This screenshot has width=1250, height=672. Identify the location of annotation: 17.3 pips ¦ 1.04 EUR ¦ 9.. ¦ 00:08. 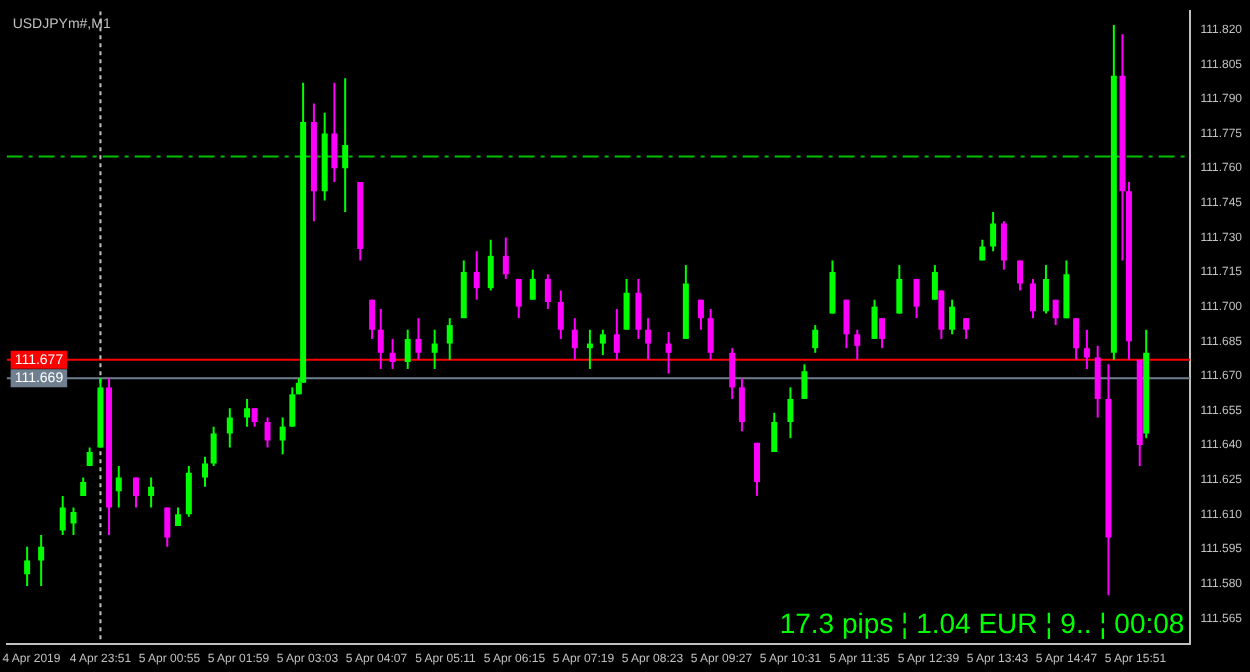
(982, 623).